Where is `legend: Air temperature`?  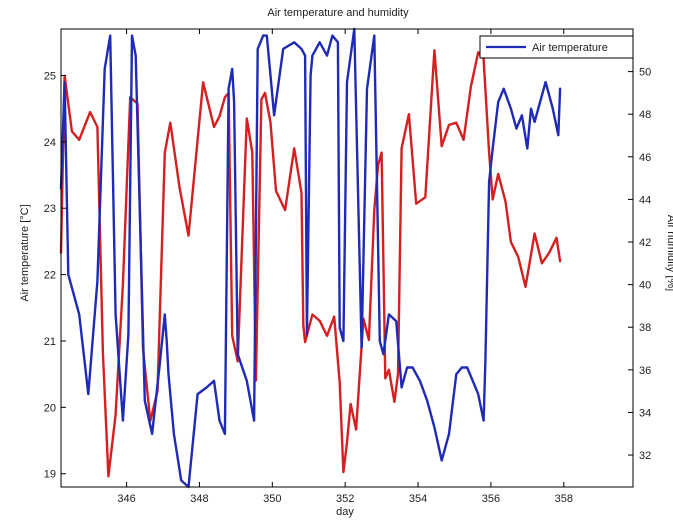
legend: Air temperature is located at coordinates (556, 47).